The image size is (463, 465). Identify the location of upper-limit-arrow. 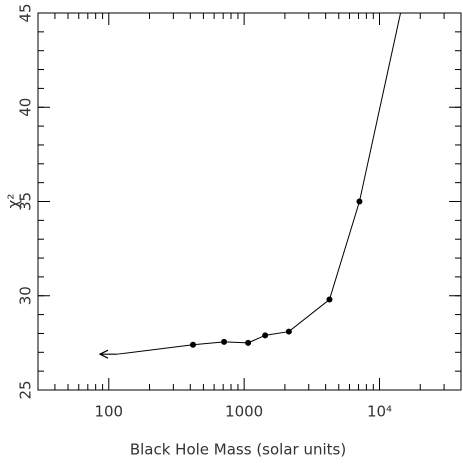
(107, 354).